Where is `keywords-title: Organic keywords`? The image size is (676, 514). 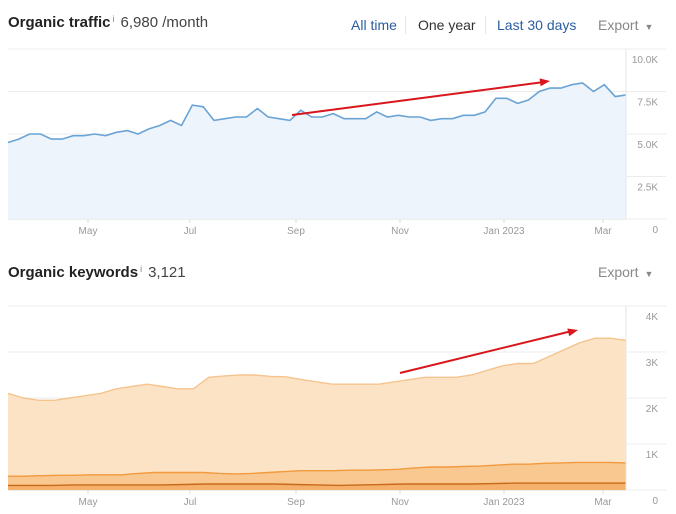 keywords-title: Organic keywords is located at coordinates (73, 272).